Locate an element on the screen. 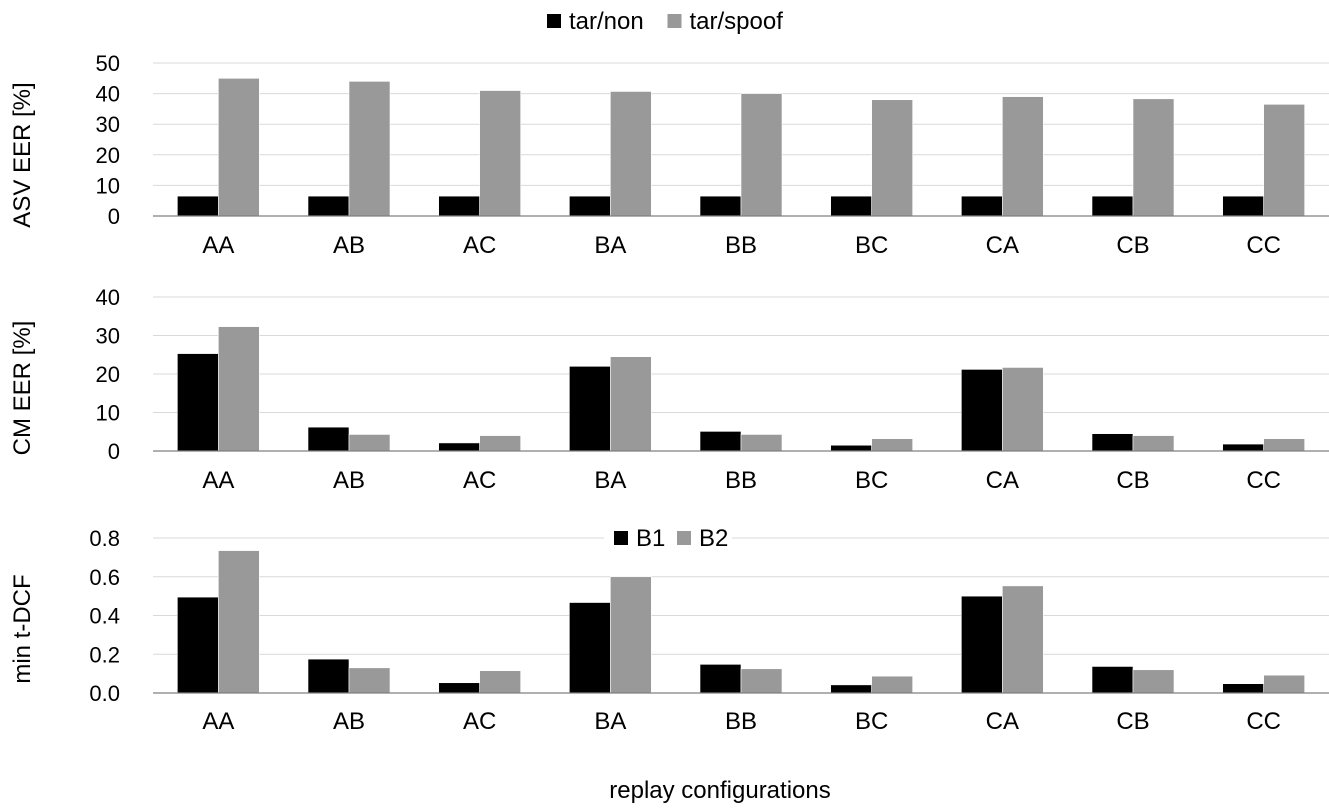 Image resolution: width=1329 pixels, height=808 pixels. y-tick-label: 50 is located at coordinates (108, 63).